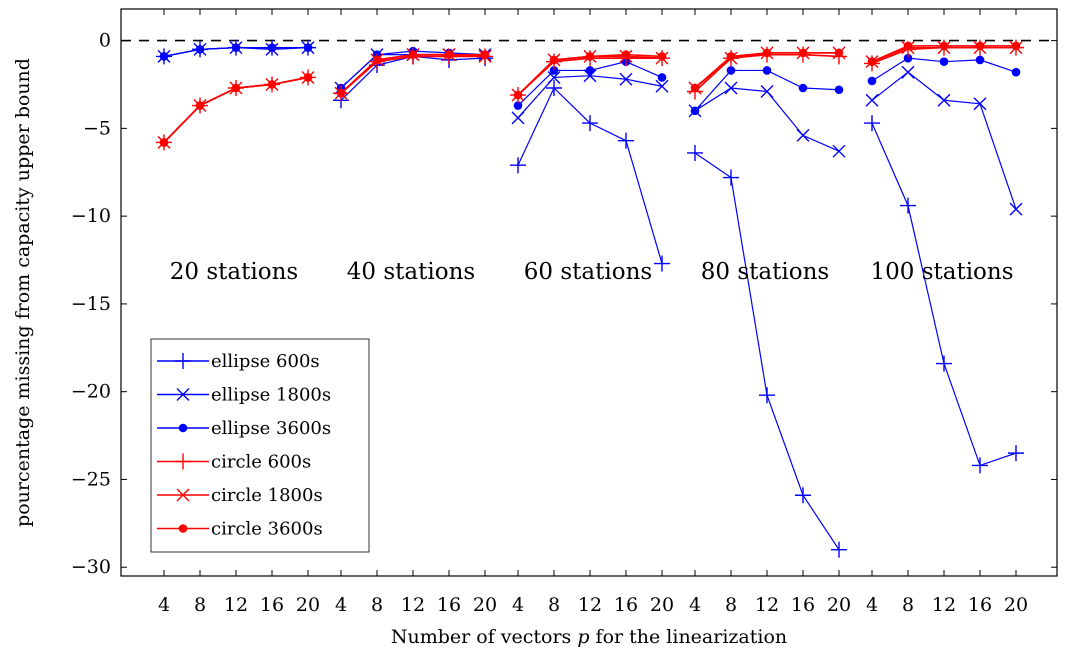 The image size is (1065, 656). Describe the element at coordinates (267, 529) in the screenshot. I see `legend-entry: circle 3600s` at that location.